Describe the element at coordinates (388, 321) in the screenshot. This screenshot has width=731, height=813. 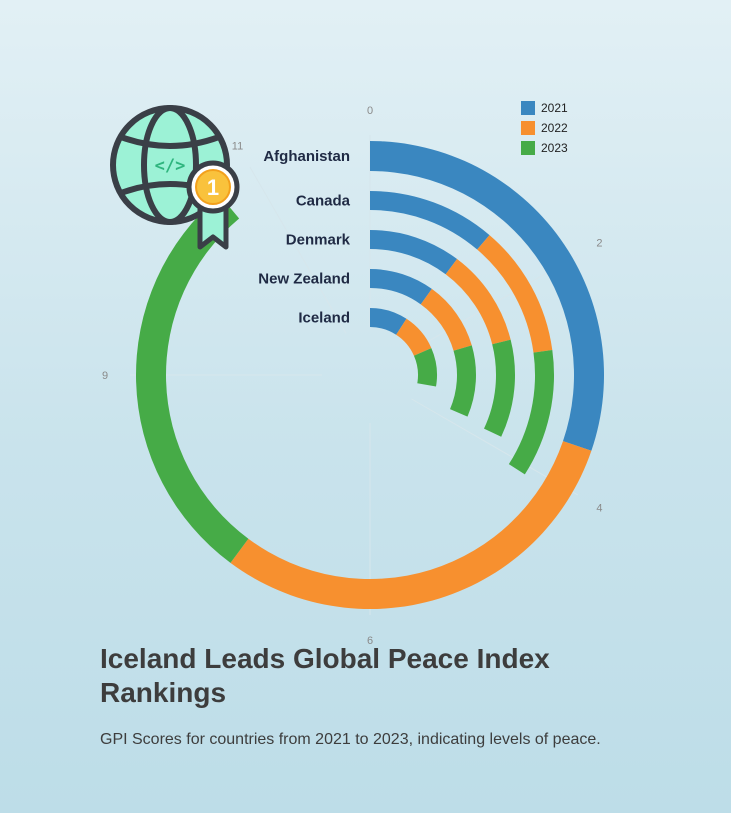
I see `bar-segment-iceland-2021` at that location.